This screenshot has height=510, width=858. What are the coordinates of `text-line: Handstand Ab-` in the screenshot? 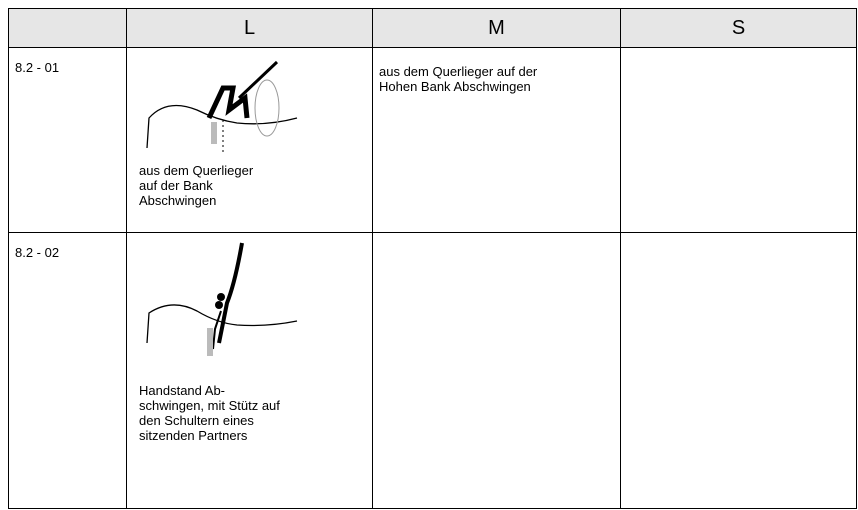 It's located at (182, 390).